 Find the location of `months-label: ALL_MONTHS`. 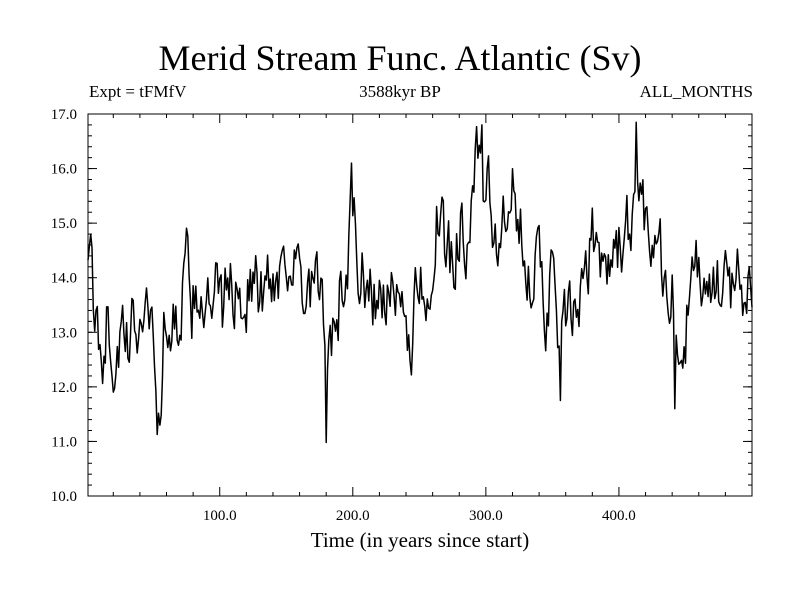

months-label: ALL_MONTHS is located at coordinates (696, 91).